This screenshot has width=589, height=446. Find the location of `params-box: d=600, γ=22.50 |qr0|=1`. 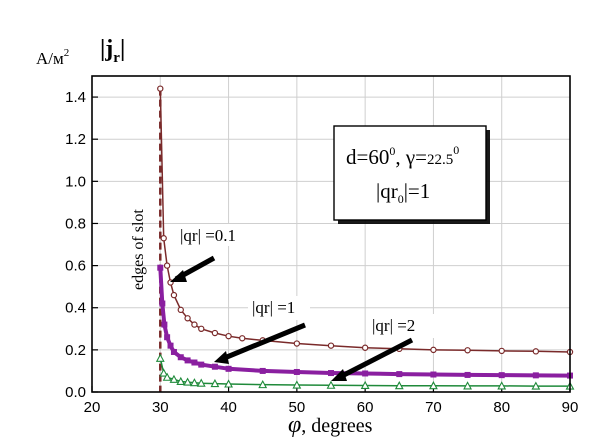

params-box: d=600, γ=22.50 |qr0|=1 is located at coordinates (411, 174).